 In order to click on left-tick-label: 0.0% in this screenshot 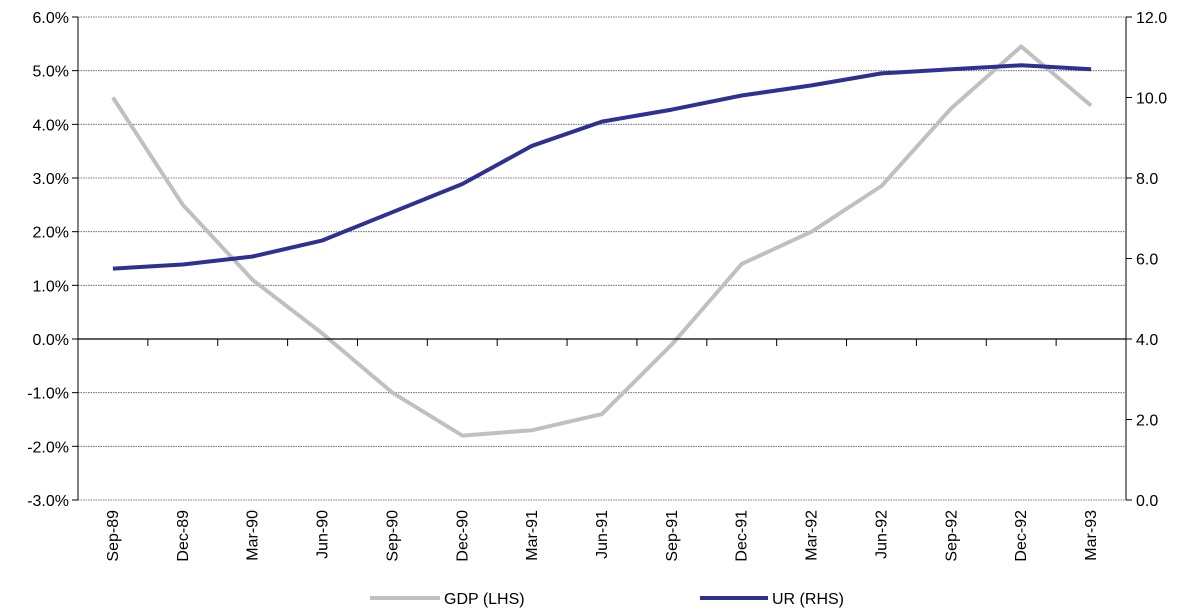, I will do `click(51, 340)`.